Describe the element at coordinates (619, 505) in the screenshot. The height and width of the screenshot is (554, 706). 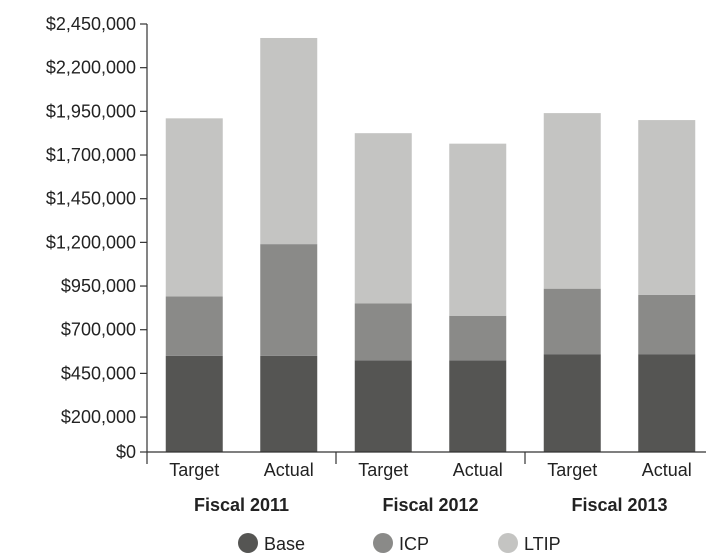
I see `group-label: Fiscal 2013` at that location.